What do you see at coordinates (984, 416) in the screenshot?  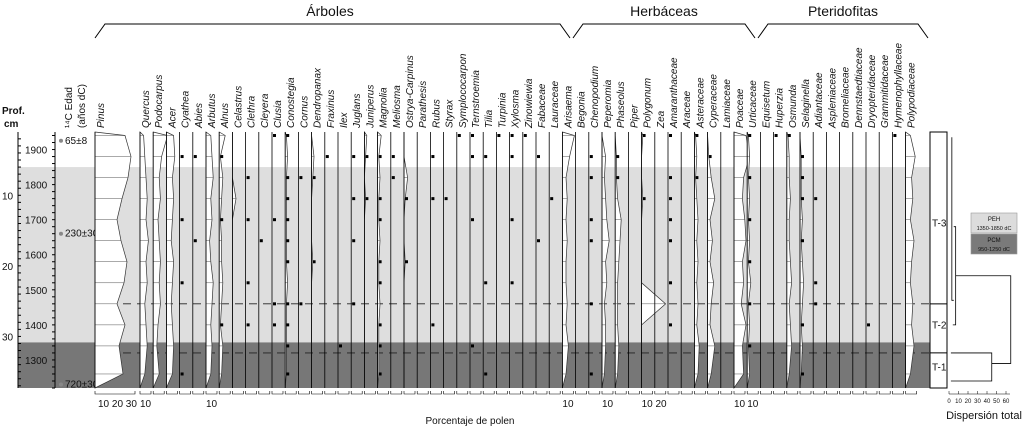 I see `dendrogram-title: Dispersión total` at bounding box center [984, 416].